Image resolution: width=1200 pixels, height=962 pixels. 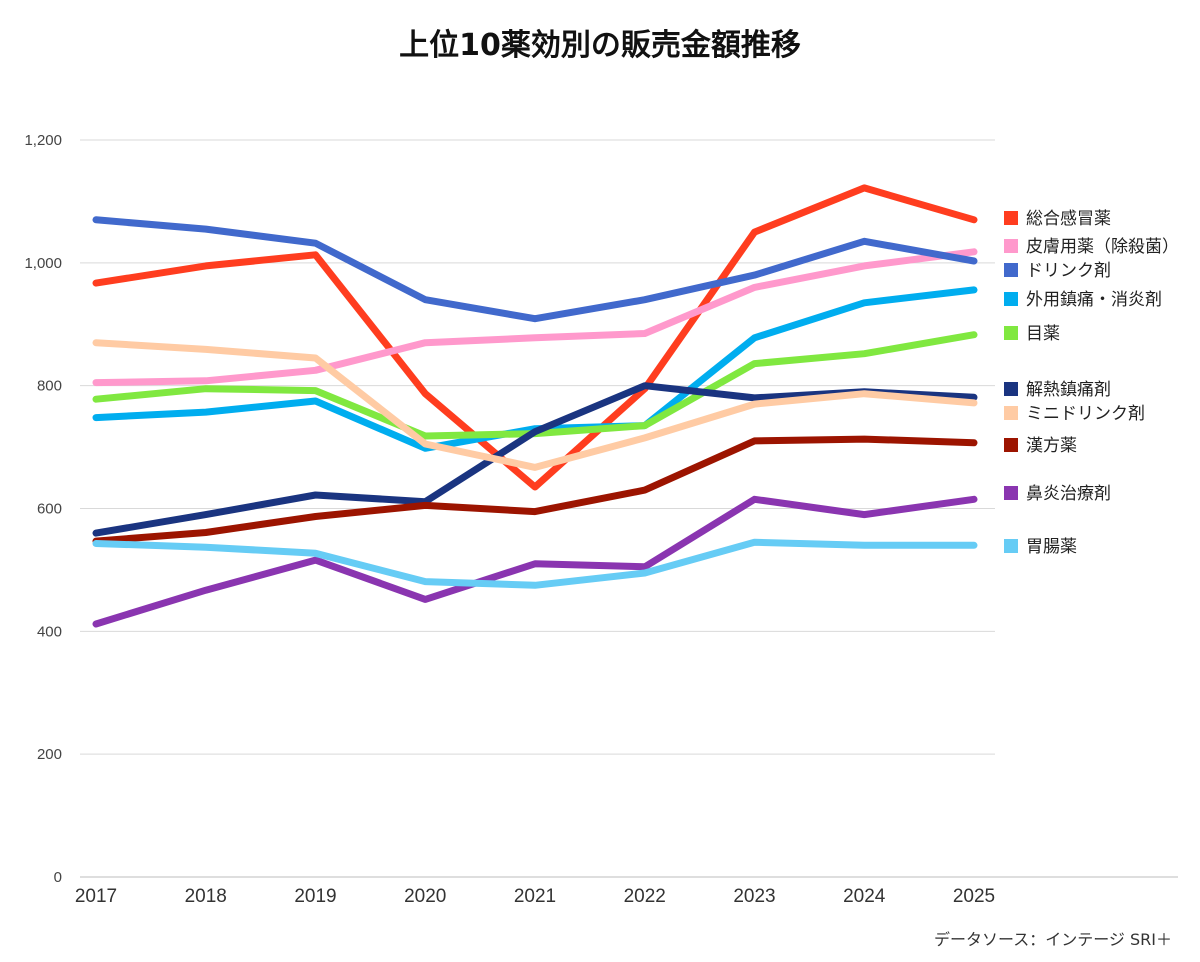 I want to click on legend-label: 胃腸薬, so click(x=1051, y=547).